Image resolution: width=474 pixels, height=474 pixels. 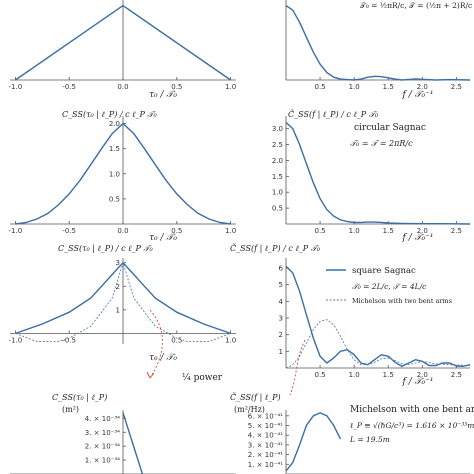 I want to click on legend-square-sagnac: square Sagnac, so click(x=384, y=271).